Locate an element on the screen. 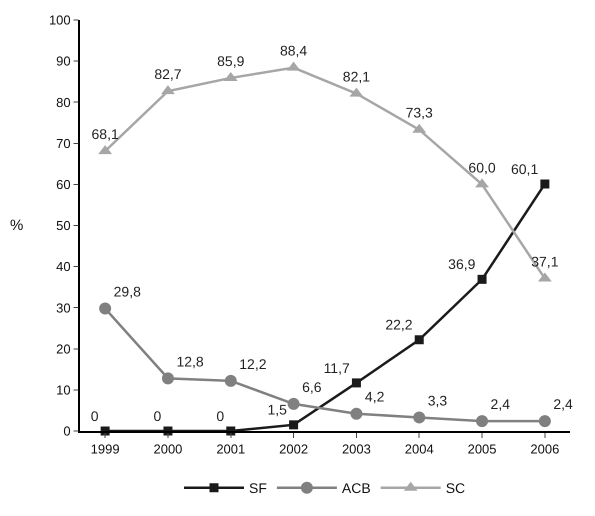 Image resolution: width=595 pixels, height=516 pixels. legend-label: SF is located at coordinates (258, 488).